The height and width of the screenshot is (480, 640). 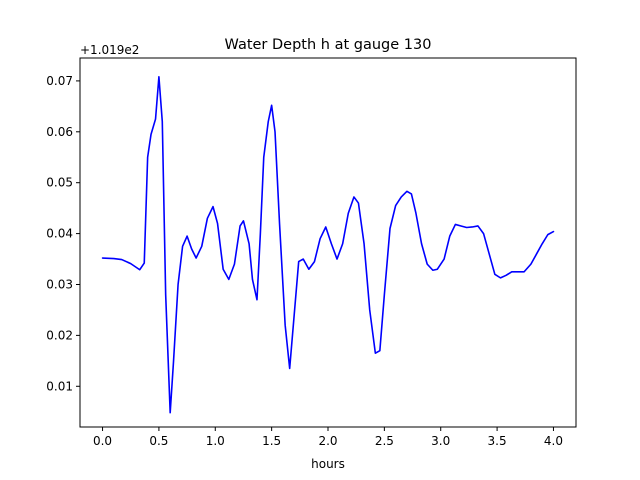 I want to click on y-tick-label: 0.02, so click(x=59, y=335).